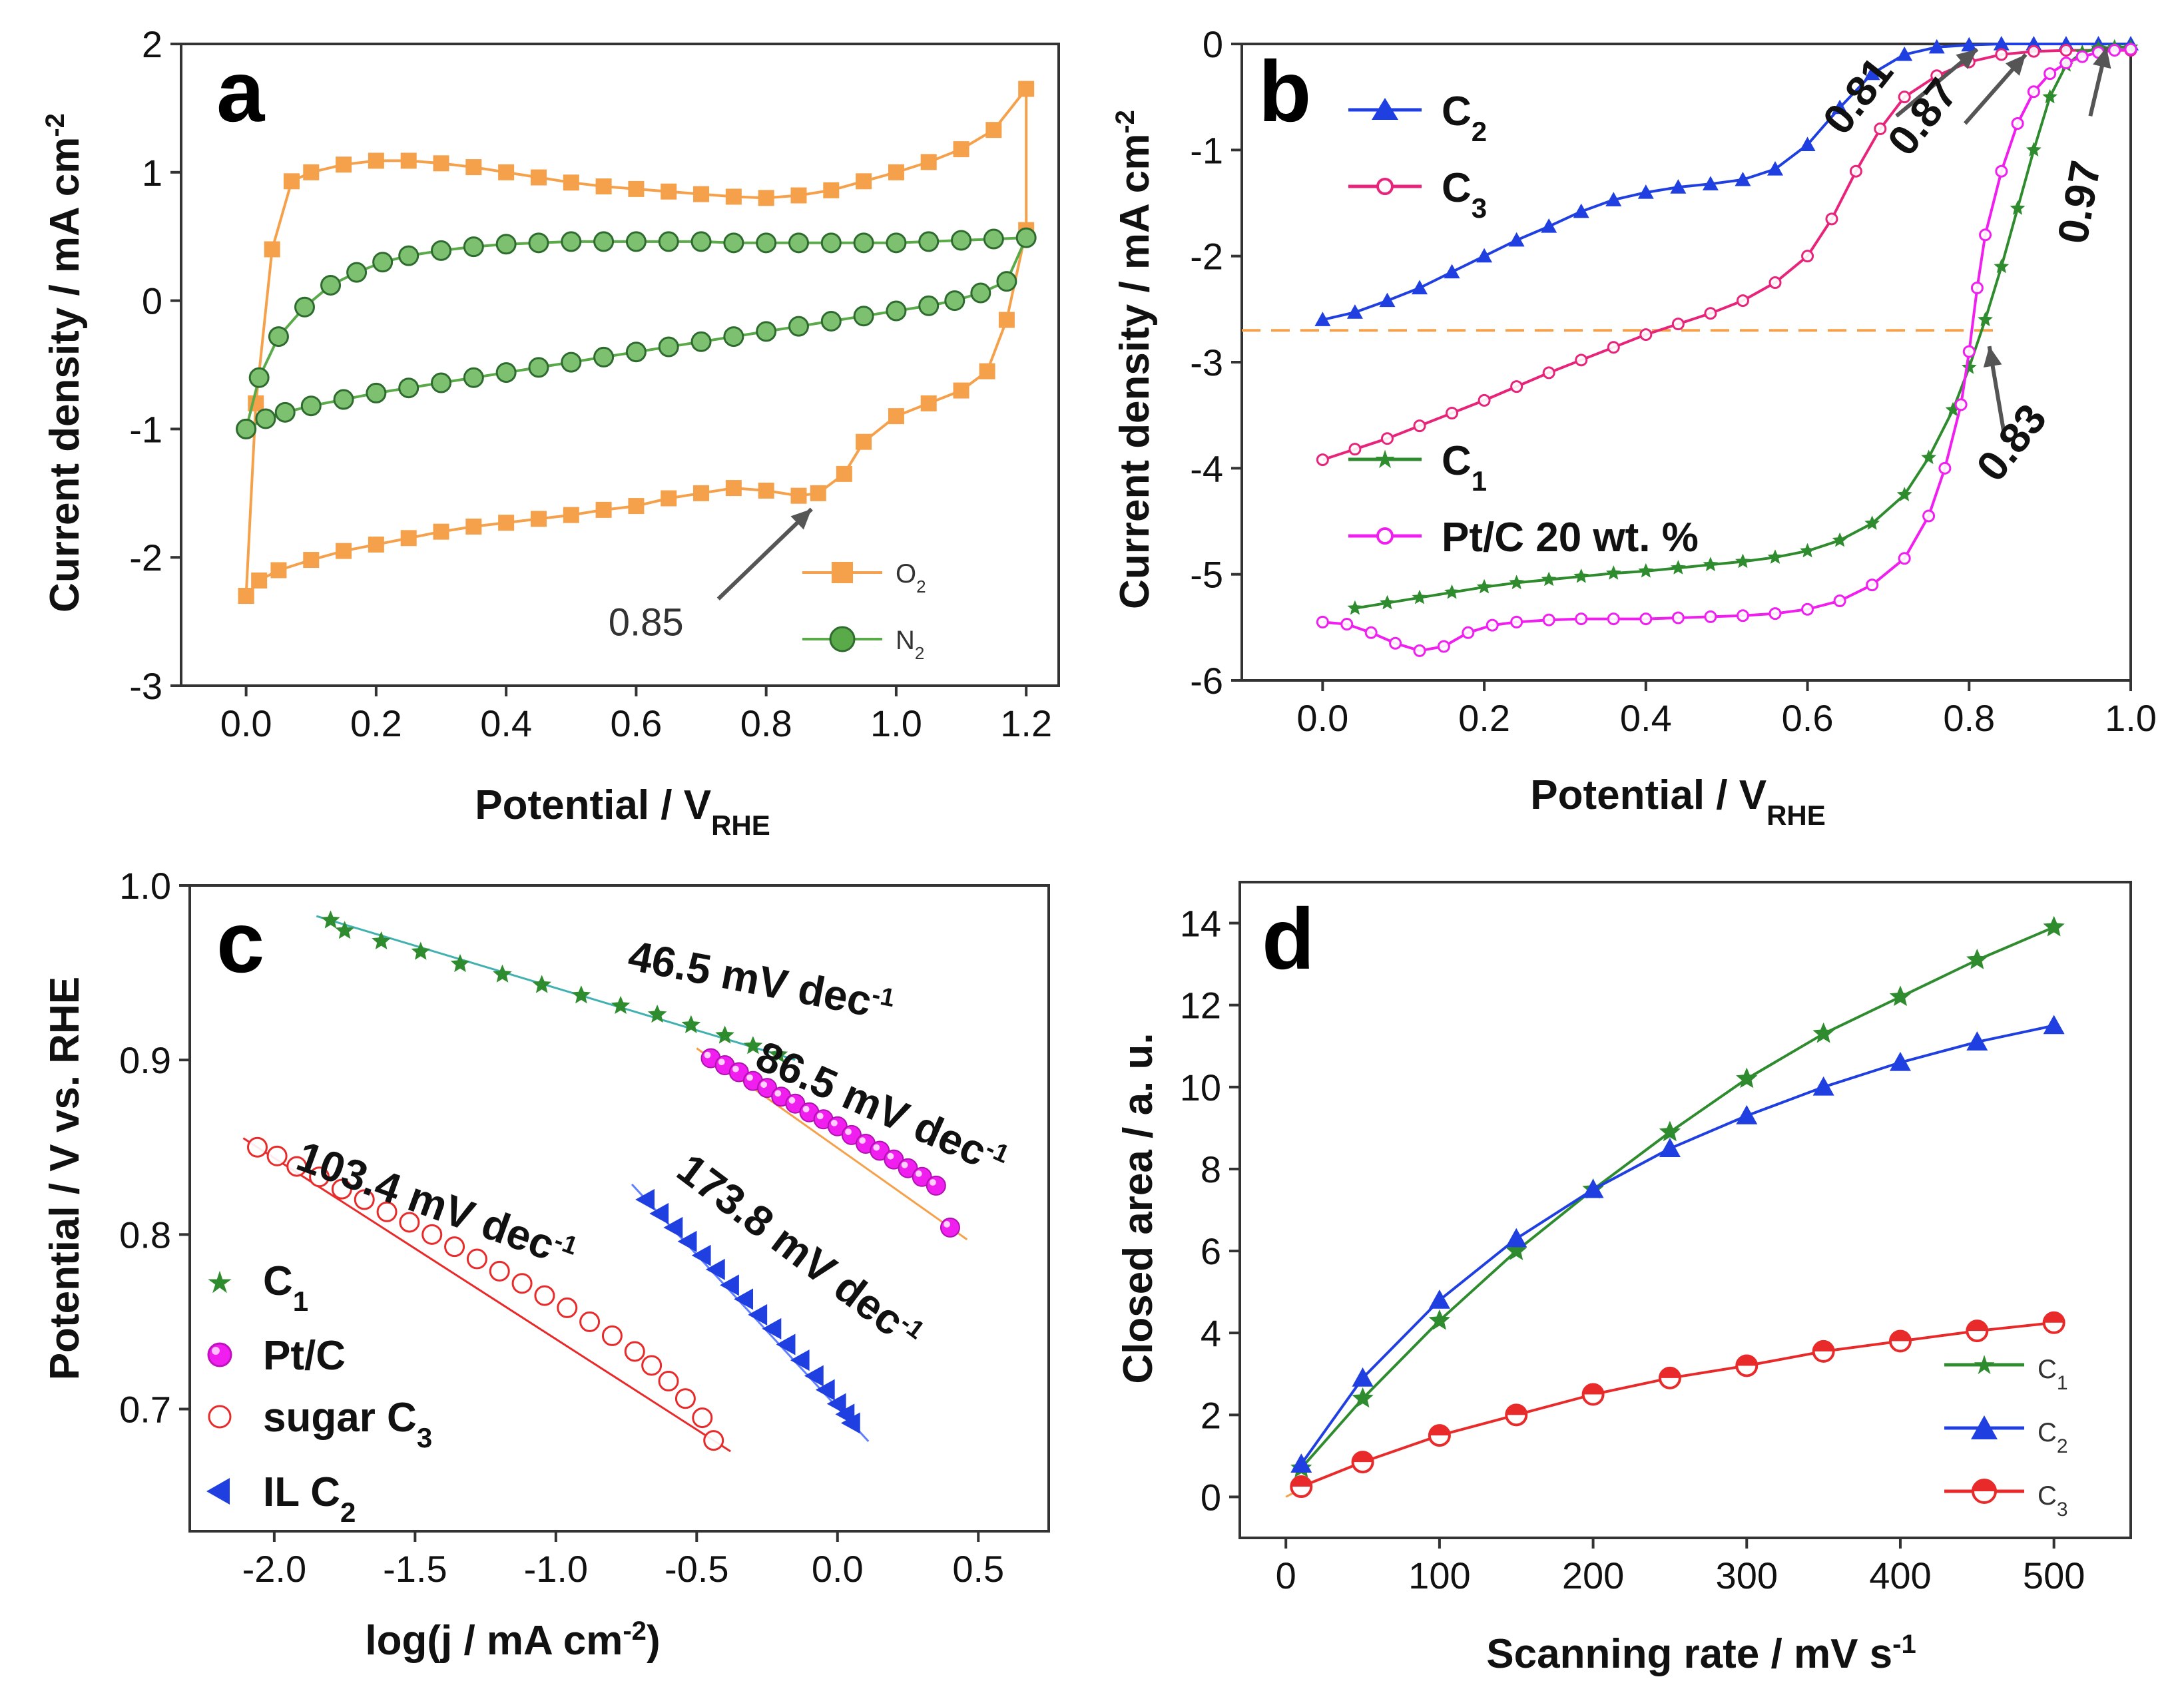 The height and width of the screenshot is (1695, 2184). Describe the element at coordinates (1385, 186) in the screenshot. I see `legend-marker-c3` at that location.